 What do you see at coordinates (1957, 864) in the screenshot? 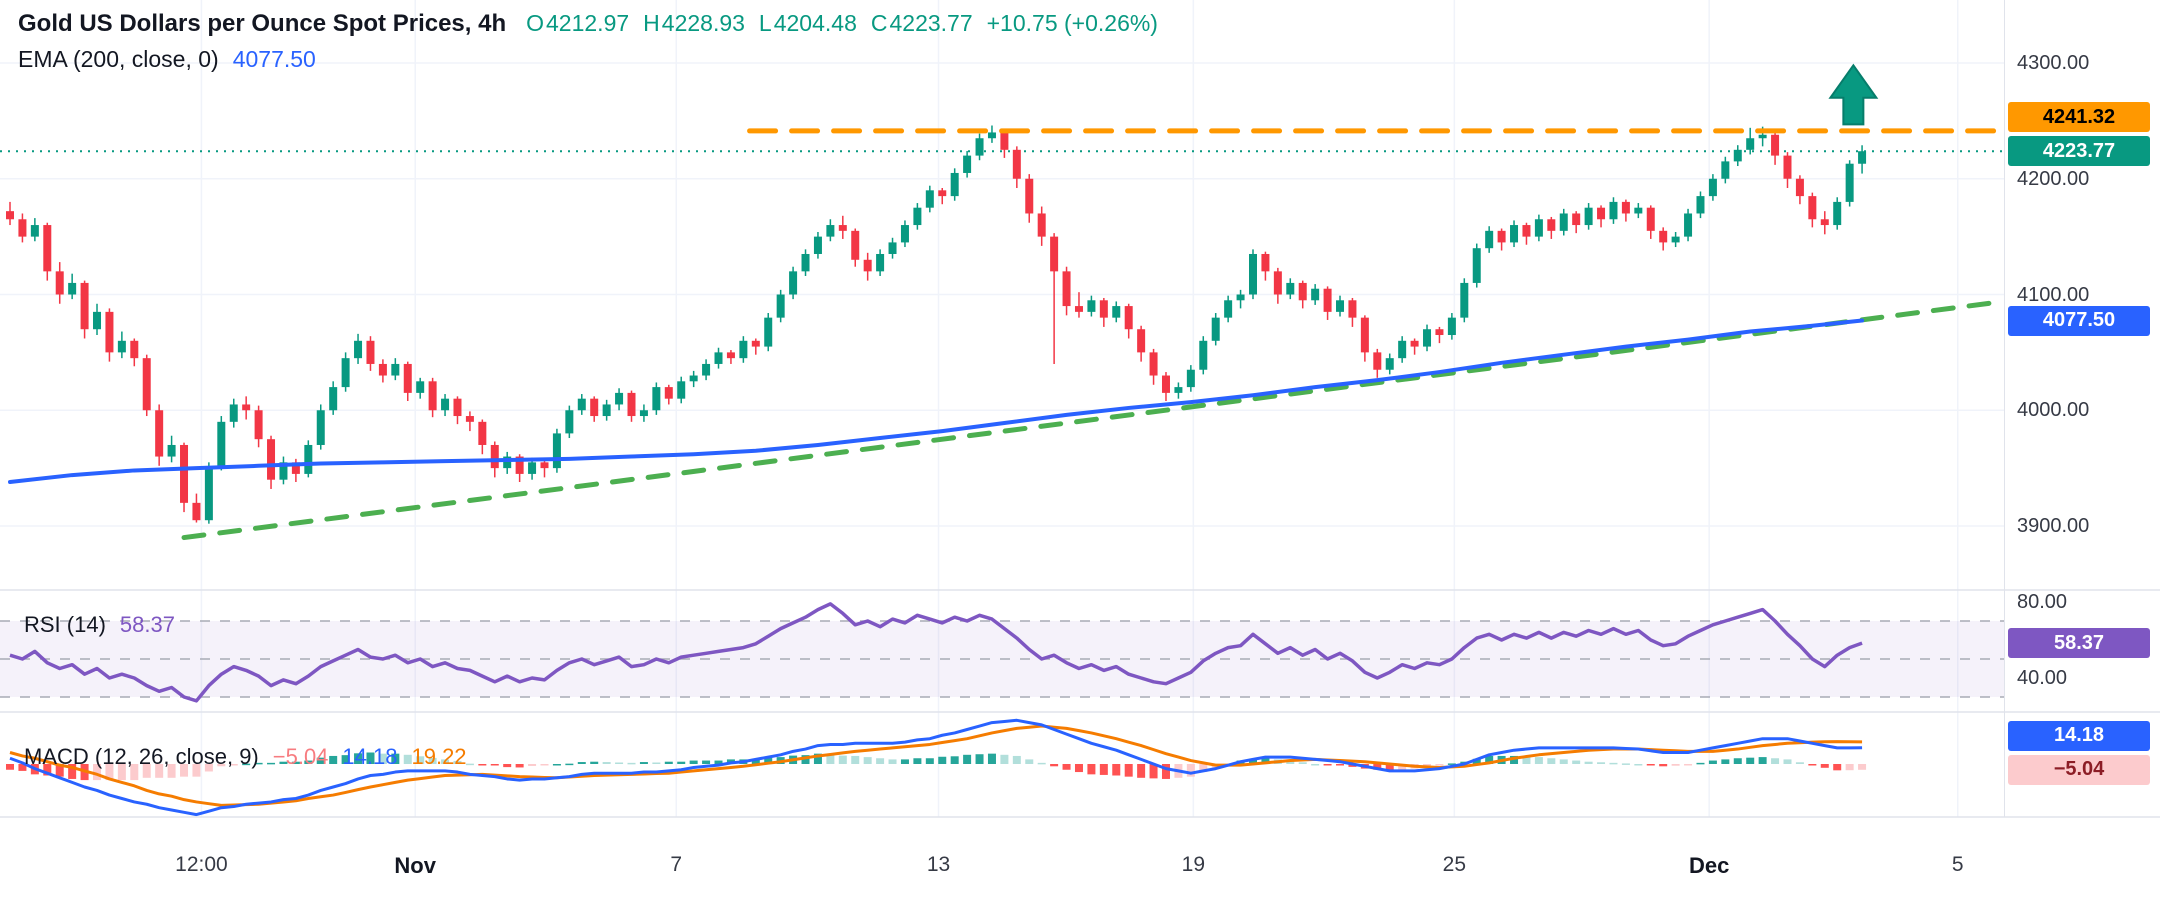
I see `time-axis-label: 5` at bounding box center [1957, 864].